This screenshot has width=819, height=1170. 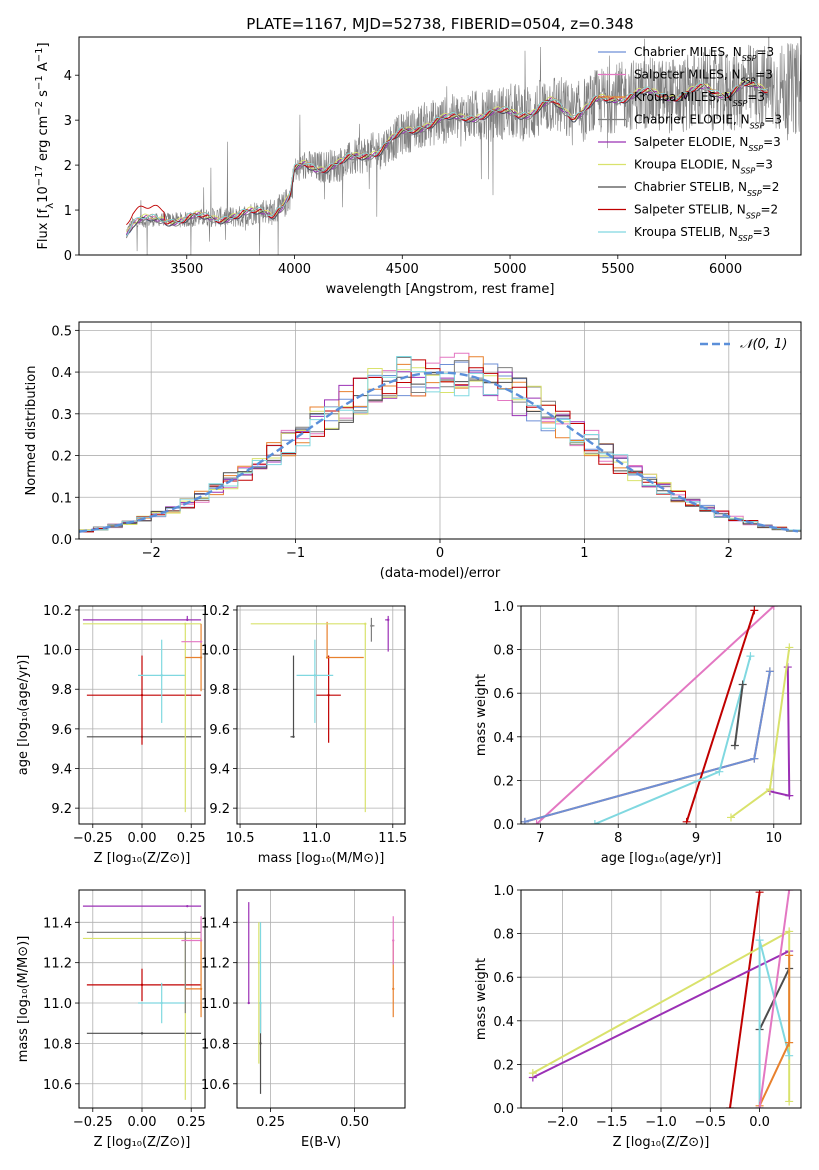 I want to click on legend-entry-text: Salpeter ELODIE, N, so click(x=691, y=142).